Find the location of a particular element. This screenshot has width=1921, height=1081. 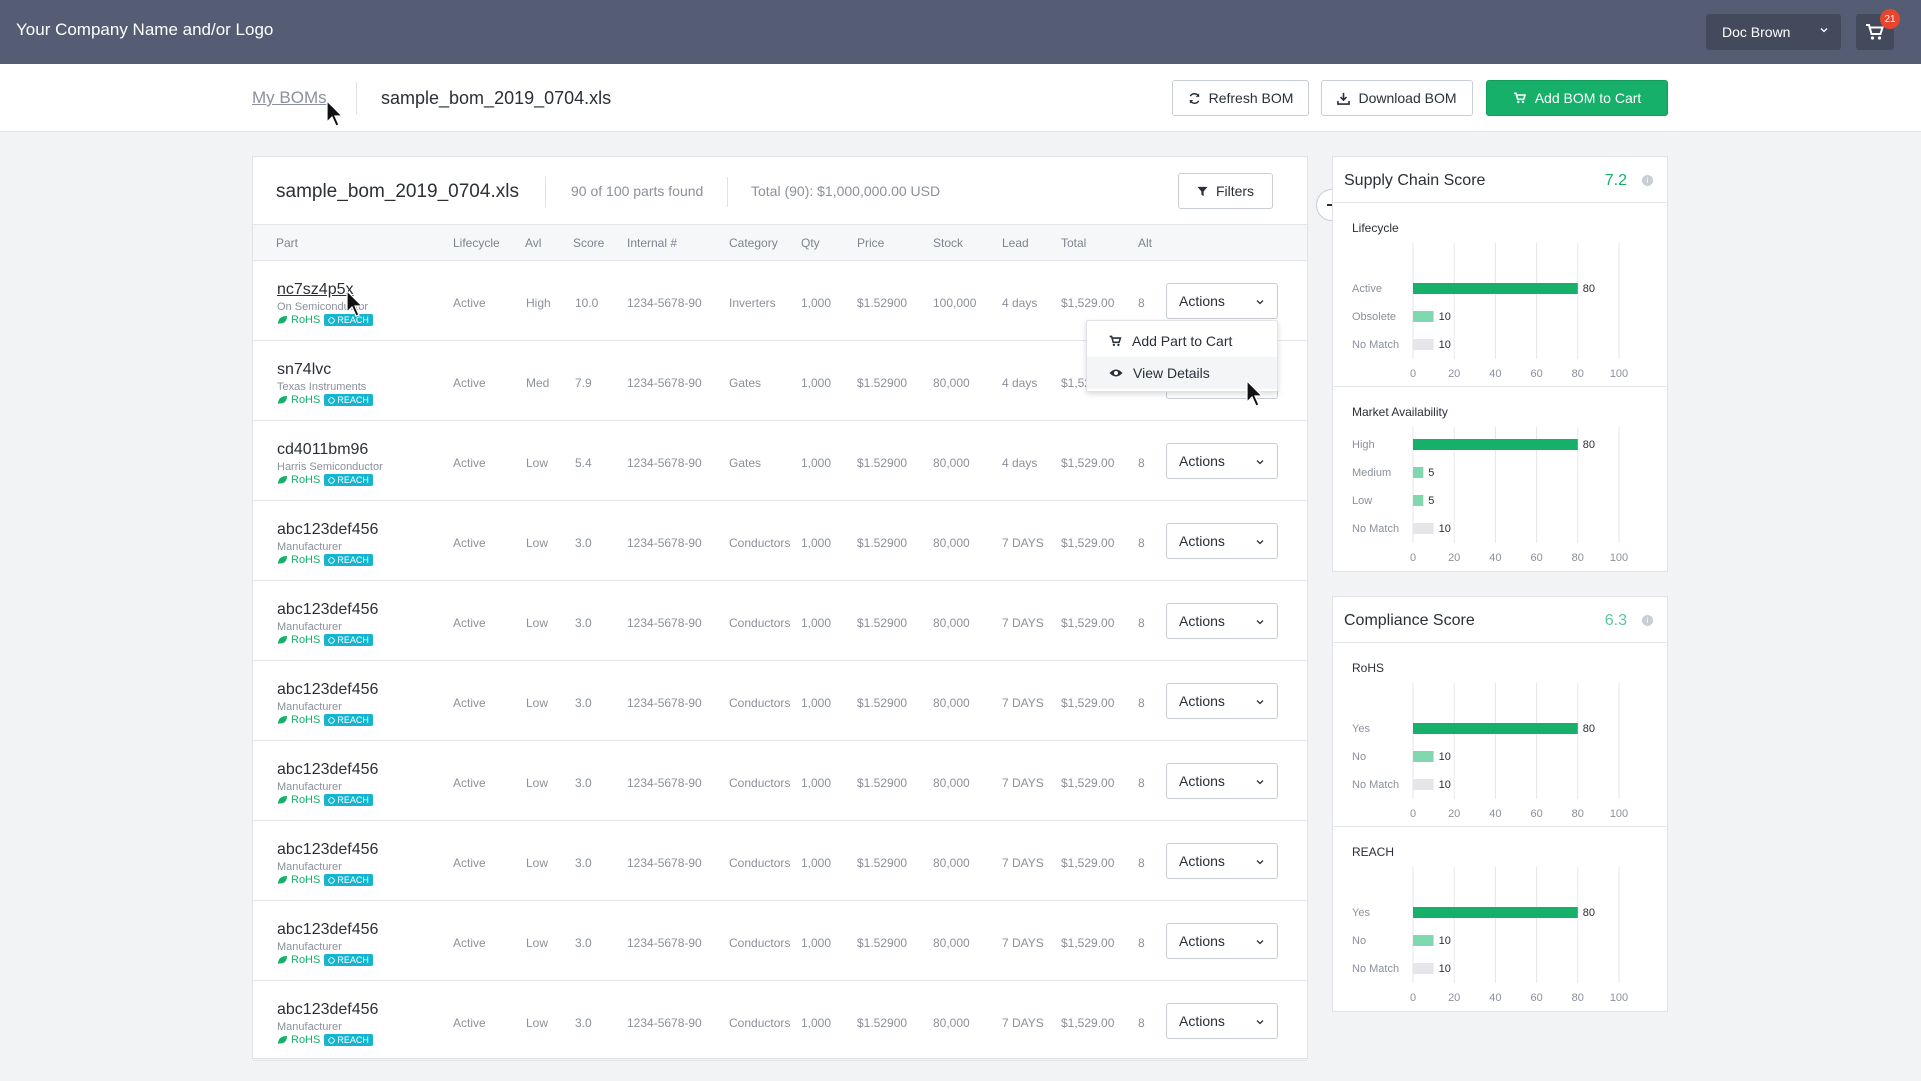

filters-button: Filters is located at coordinates (1225, 191).